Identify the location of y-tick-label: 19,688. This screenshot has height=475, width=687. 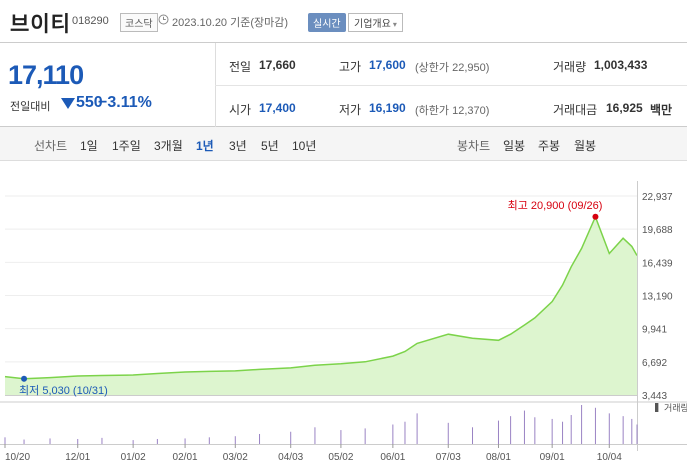
(657, 230).